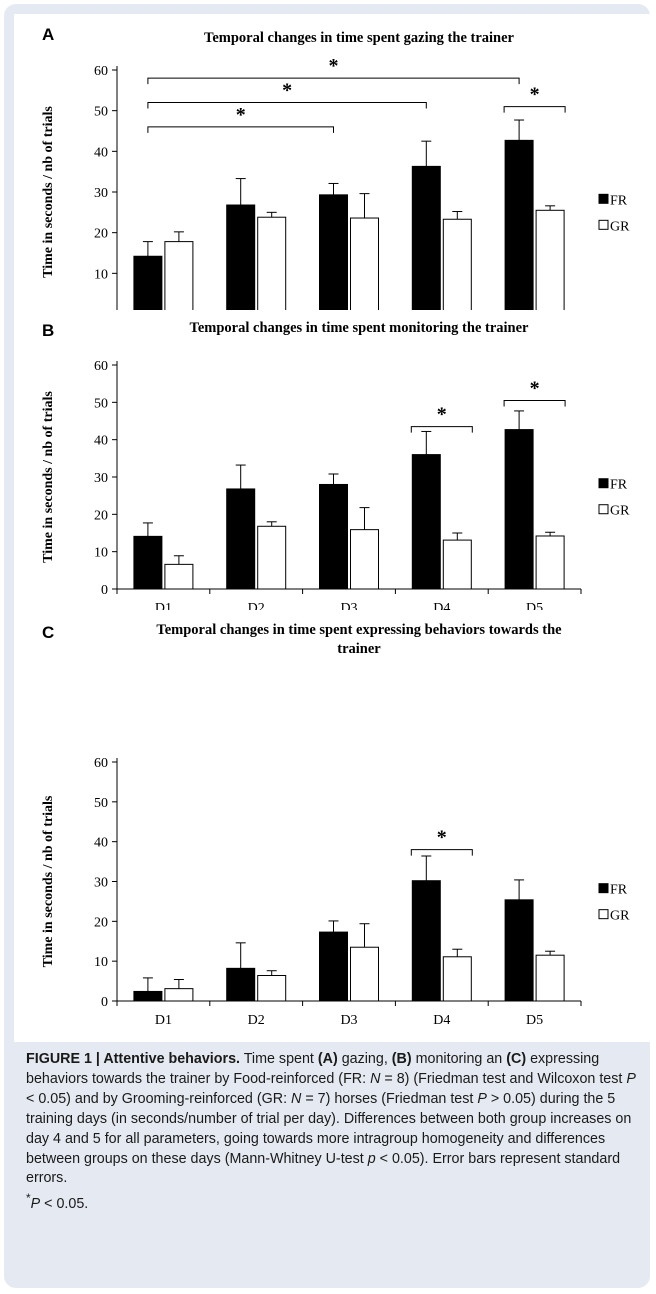 The image size is (656, 1294). I want to click on caption-var: p, so click(371, 1158).